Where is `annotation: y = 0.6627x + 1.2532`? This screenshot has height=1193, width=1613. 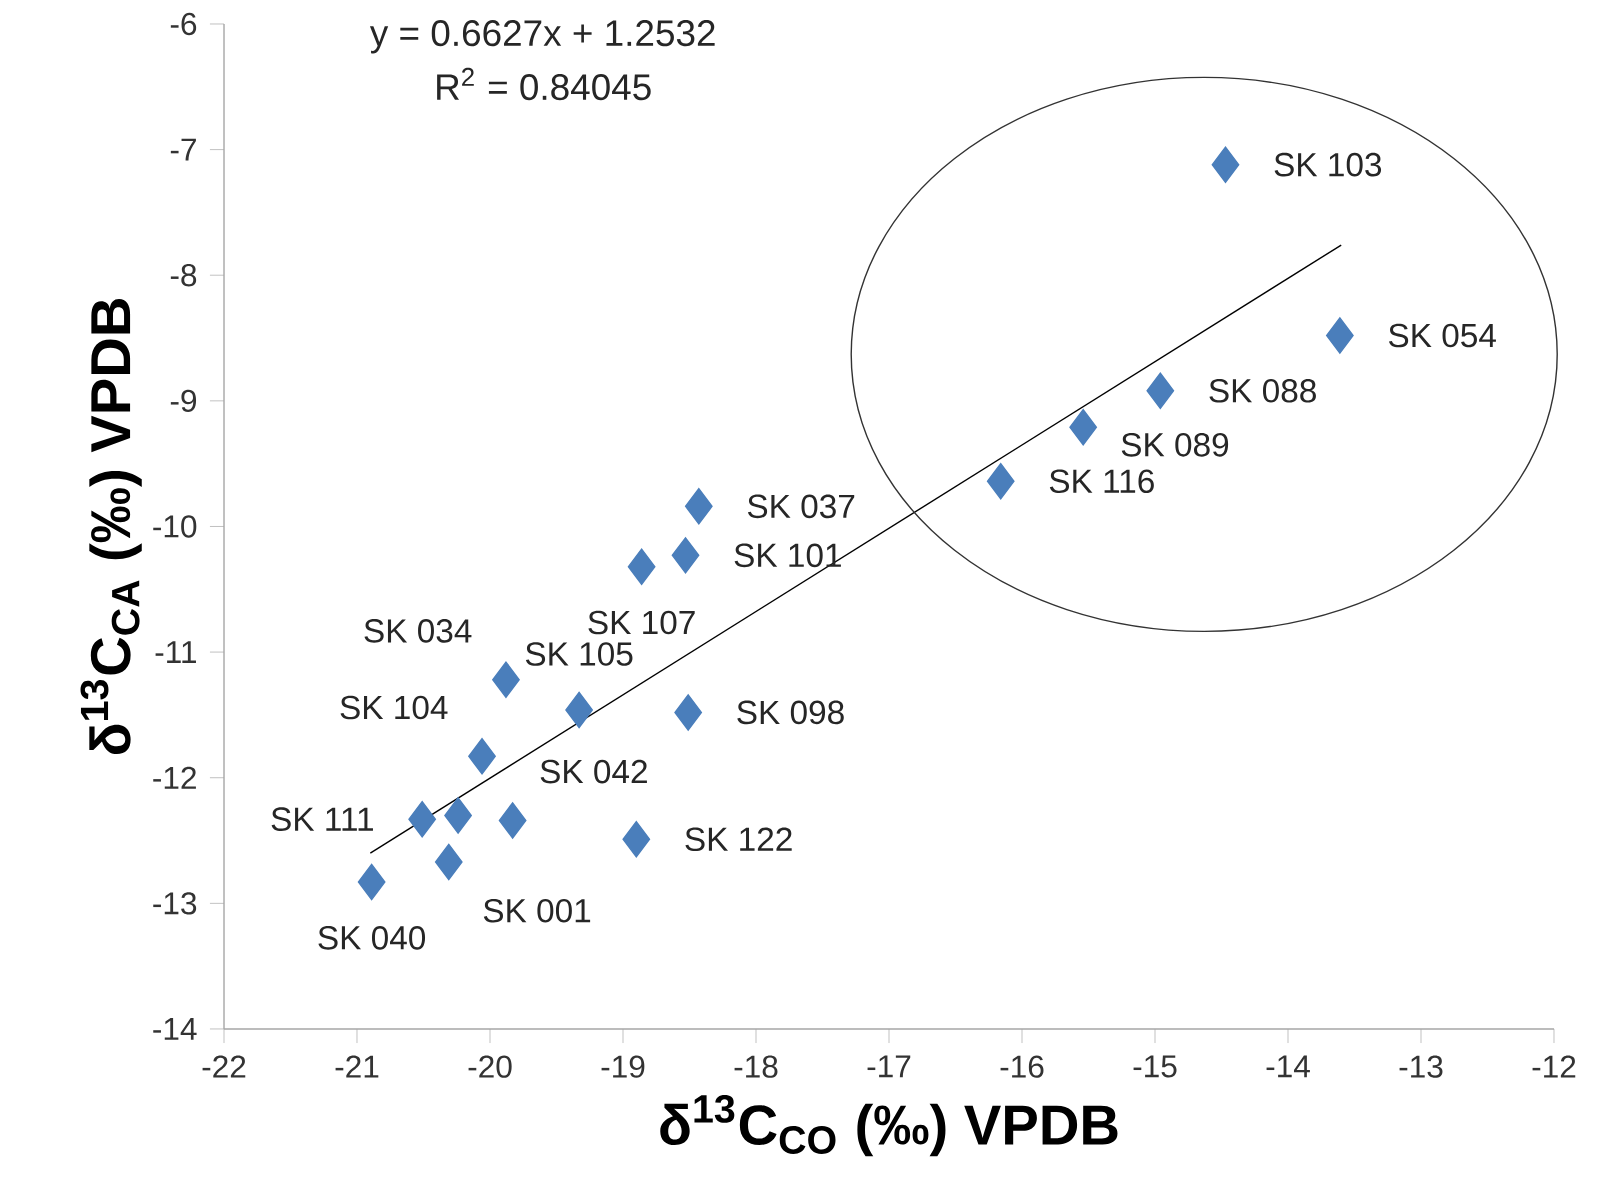 annotation: y = 0.6627x + 1.2532 is located at coordinates (542, 37).